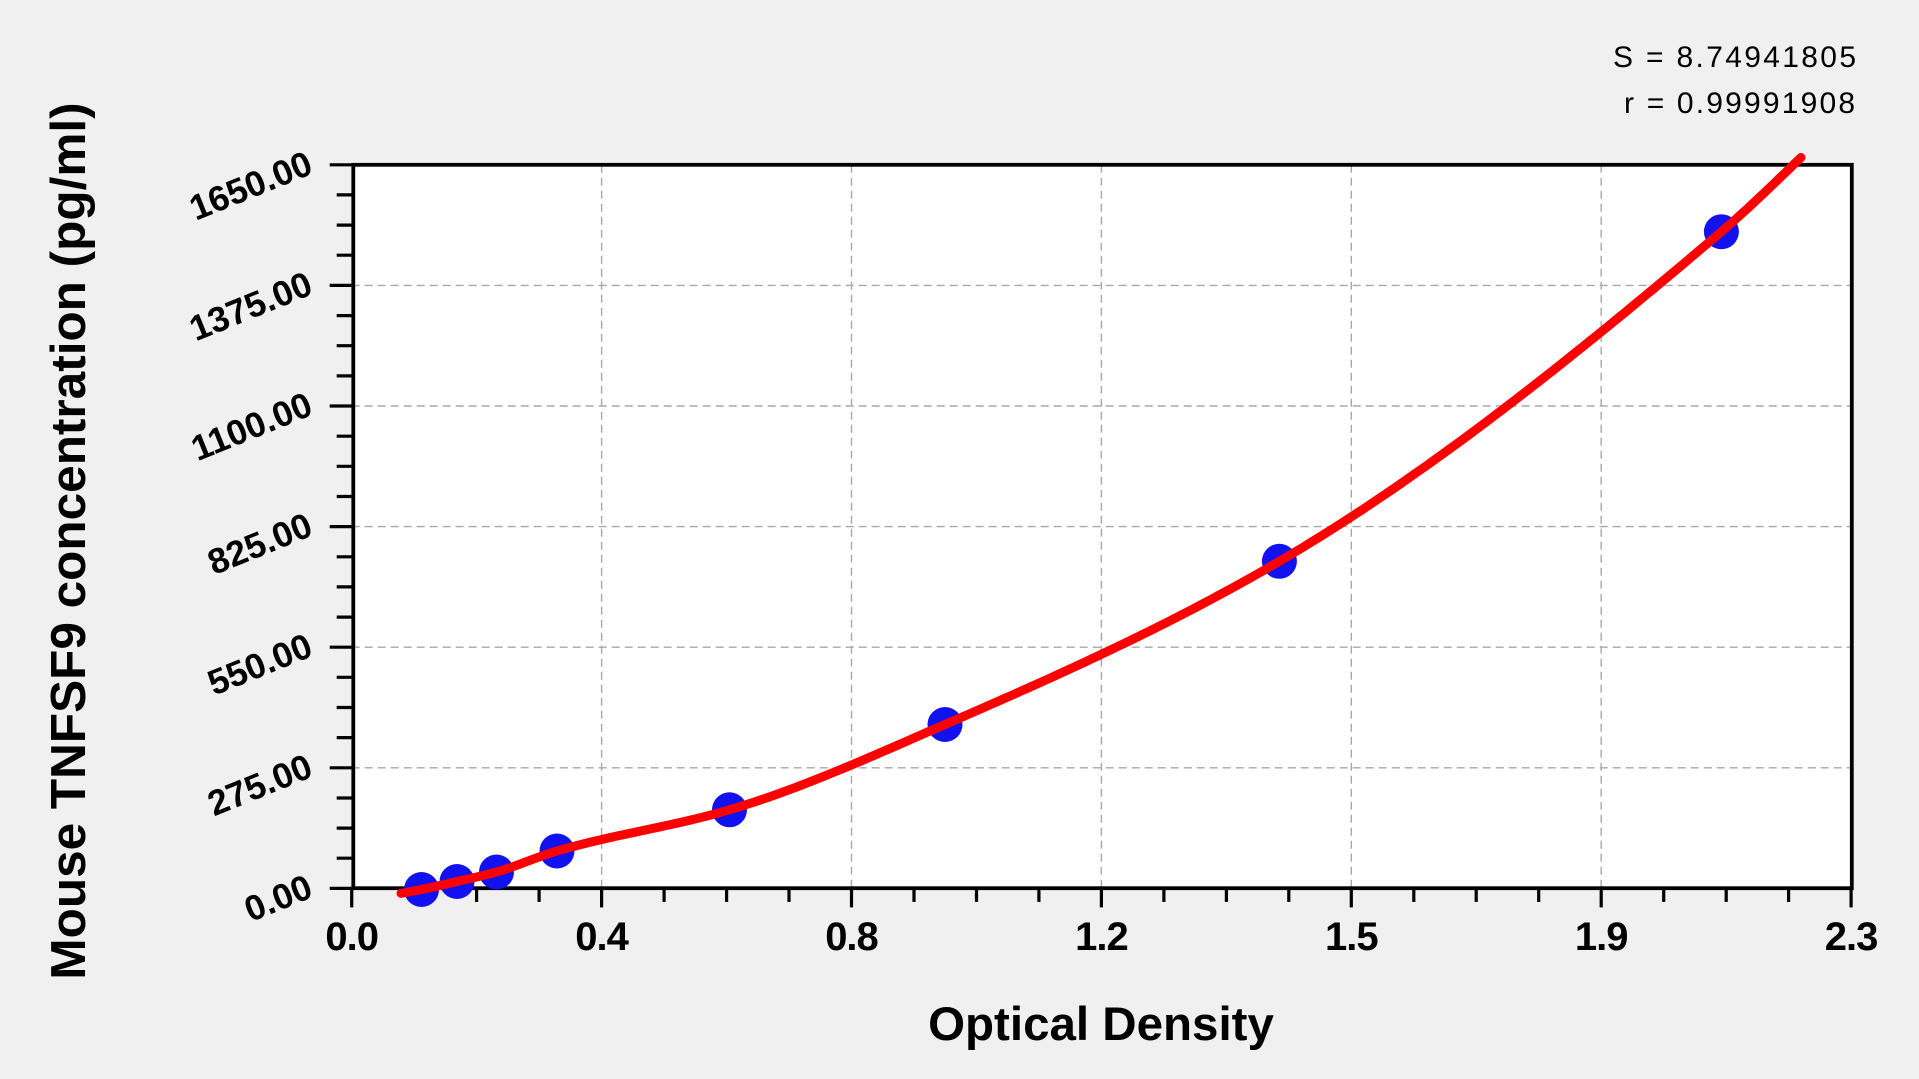  Describe the element at coordinates (851, 937) in the screenshot. I see `svg-text: 0.8` at that location.